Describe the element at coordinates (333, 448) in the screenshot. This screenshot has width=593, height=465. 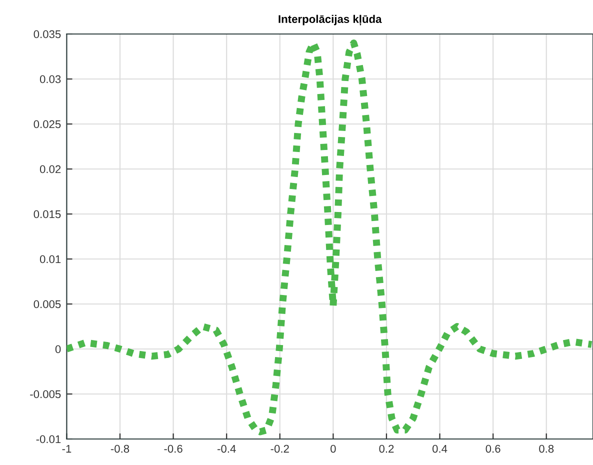
I see `x-tick-label: 0` at that location.